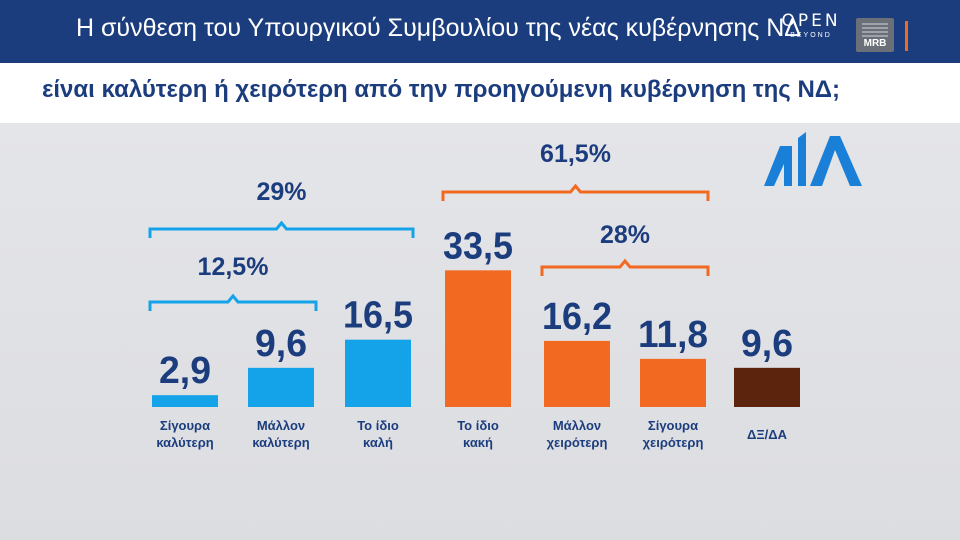 This screenshot has width=960, height=540. I want to click on open-beyond-logo: OPEN BEYOND, so click(811, 25).